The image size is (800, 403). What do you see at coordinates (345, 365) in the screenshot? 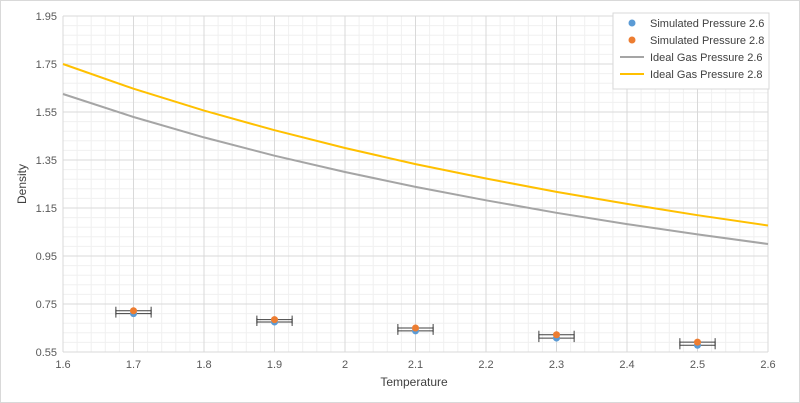
I see `x-tick-label: 2` at bounding box center [345, 365].